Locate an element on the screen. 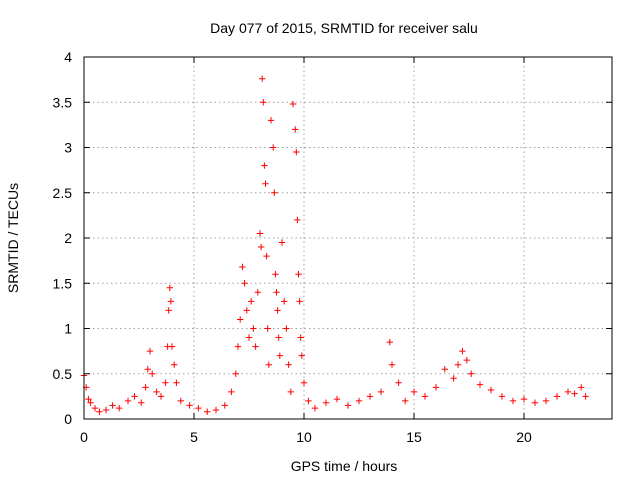 This screenshot has height=480, width=640. y-tick-label: 2.5 is located at coordinates (63, 193).